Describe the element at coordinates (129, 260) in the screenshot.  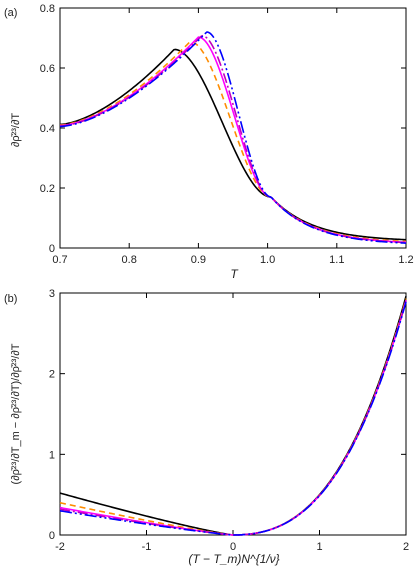
I see `panel-a-xtick-label: 0.8` at that location.